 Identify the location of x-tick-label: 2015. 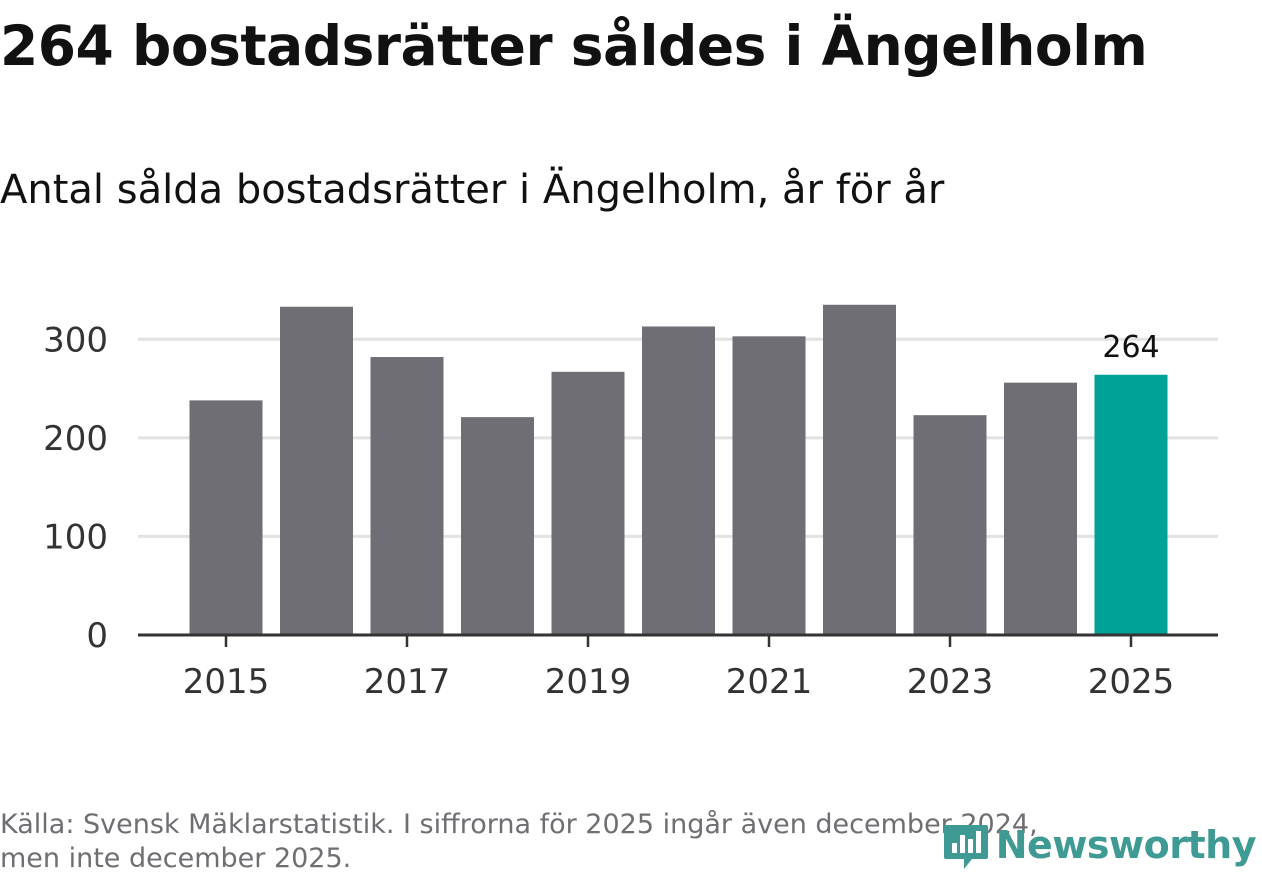
(226, 682).